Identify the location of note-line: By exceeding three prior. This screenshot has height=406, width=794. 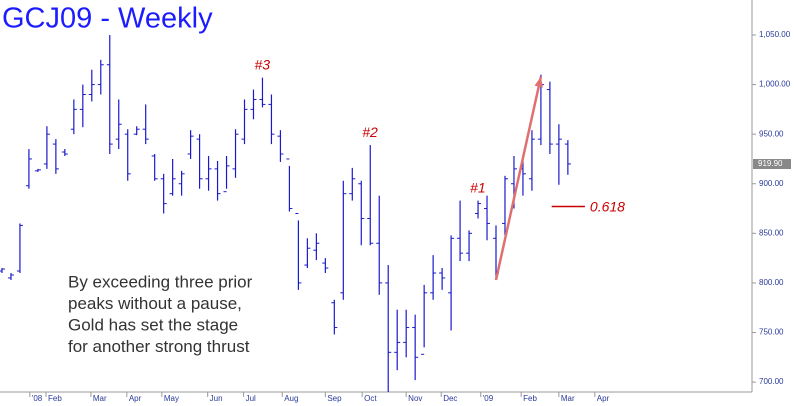
(160, 281).